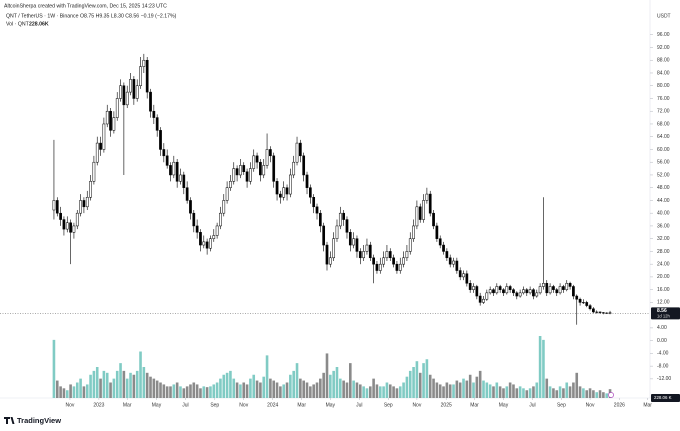 This screenshot has height=431, width=680. I want to click on volume-price-box, so click(665, 398).